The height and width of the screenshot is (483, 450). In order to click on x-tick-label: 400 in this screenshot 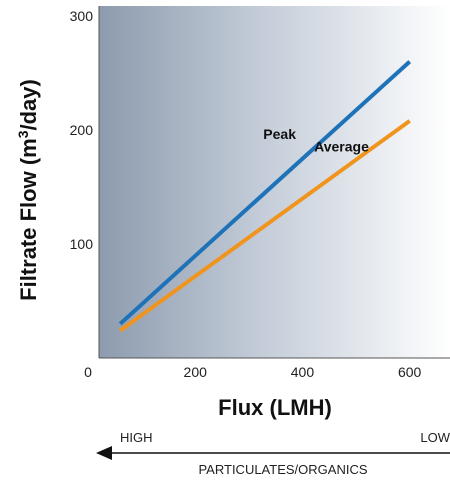, I will do `click(303, 372)`.